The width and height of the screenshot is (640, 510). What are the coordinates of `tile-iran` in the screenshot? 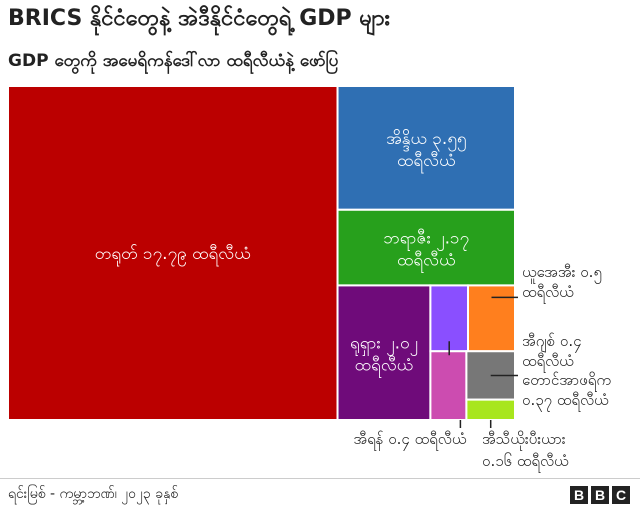 It's located at (448, 385).